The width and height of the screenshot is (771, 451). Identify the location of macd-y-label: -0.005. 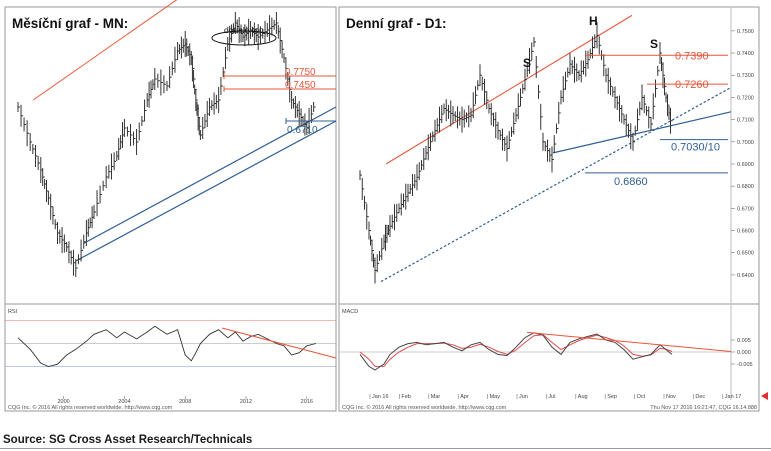
(745, 365).